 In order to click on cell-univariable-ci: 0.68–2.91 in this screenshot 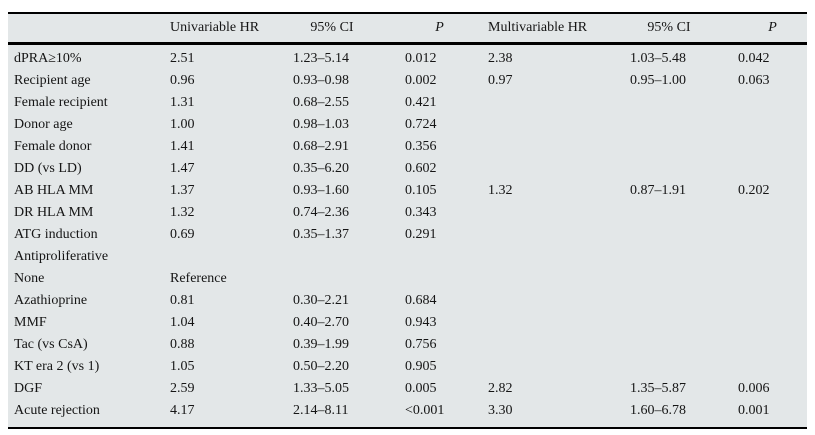, I will do `click(321, 146)`.